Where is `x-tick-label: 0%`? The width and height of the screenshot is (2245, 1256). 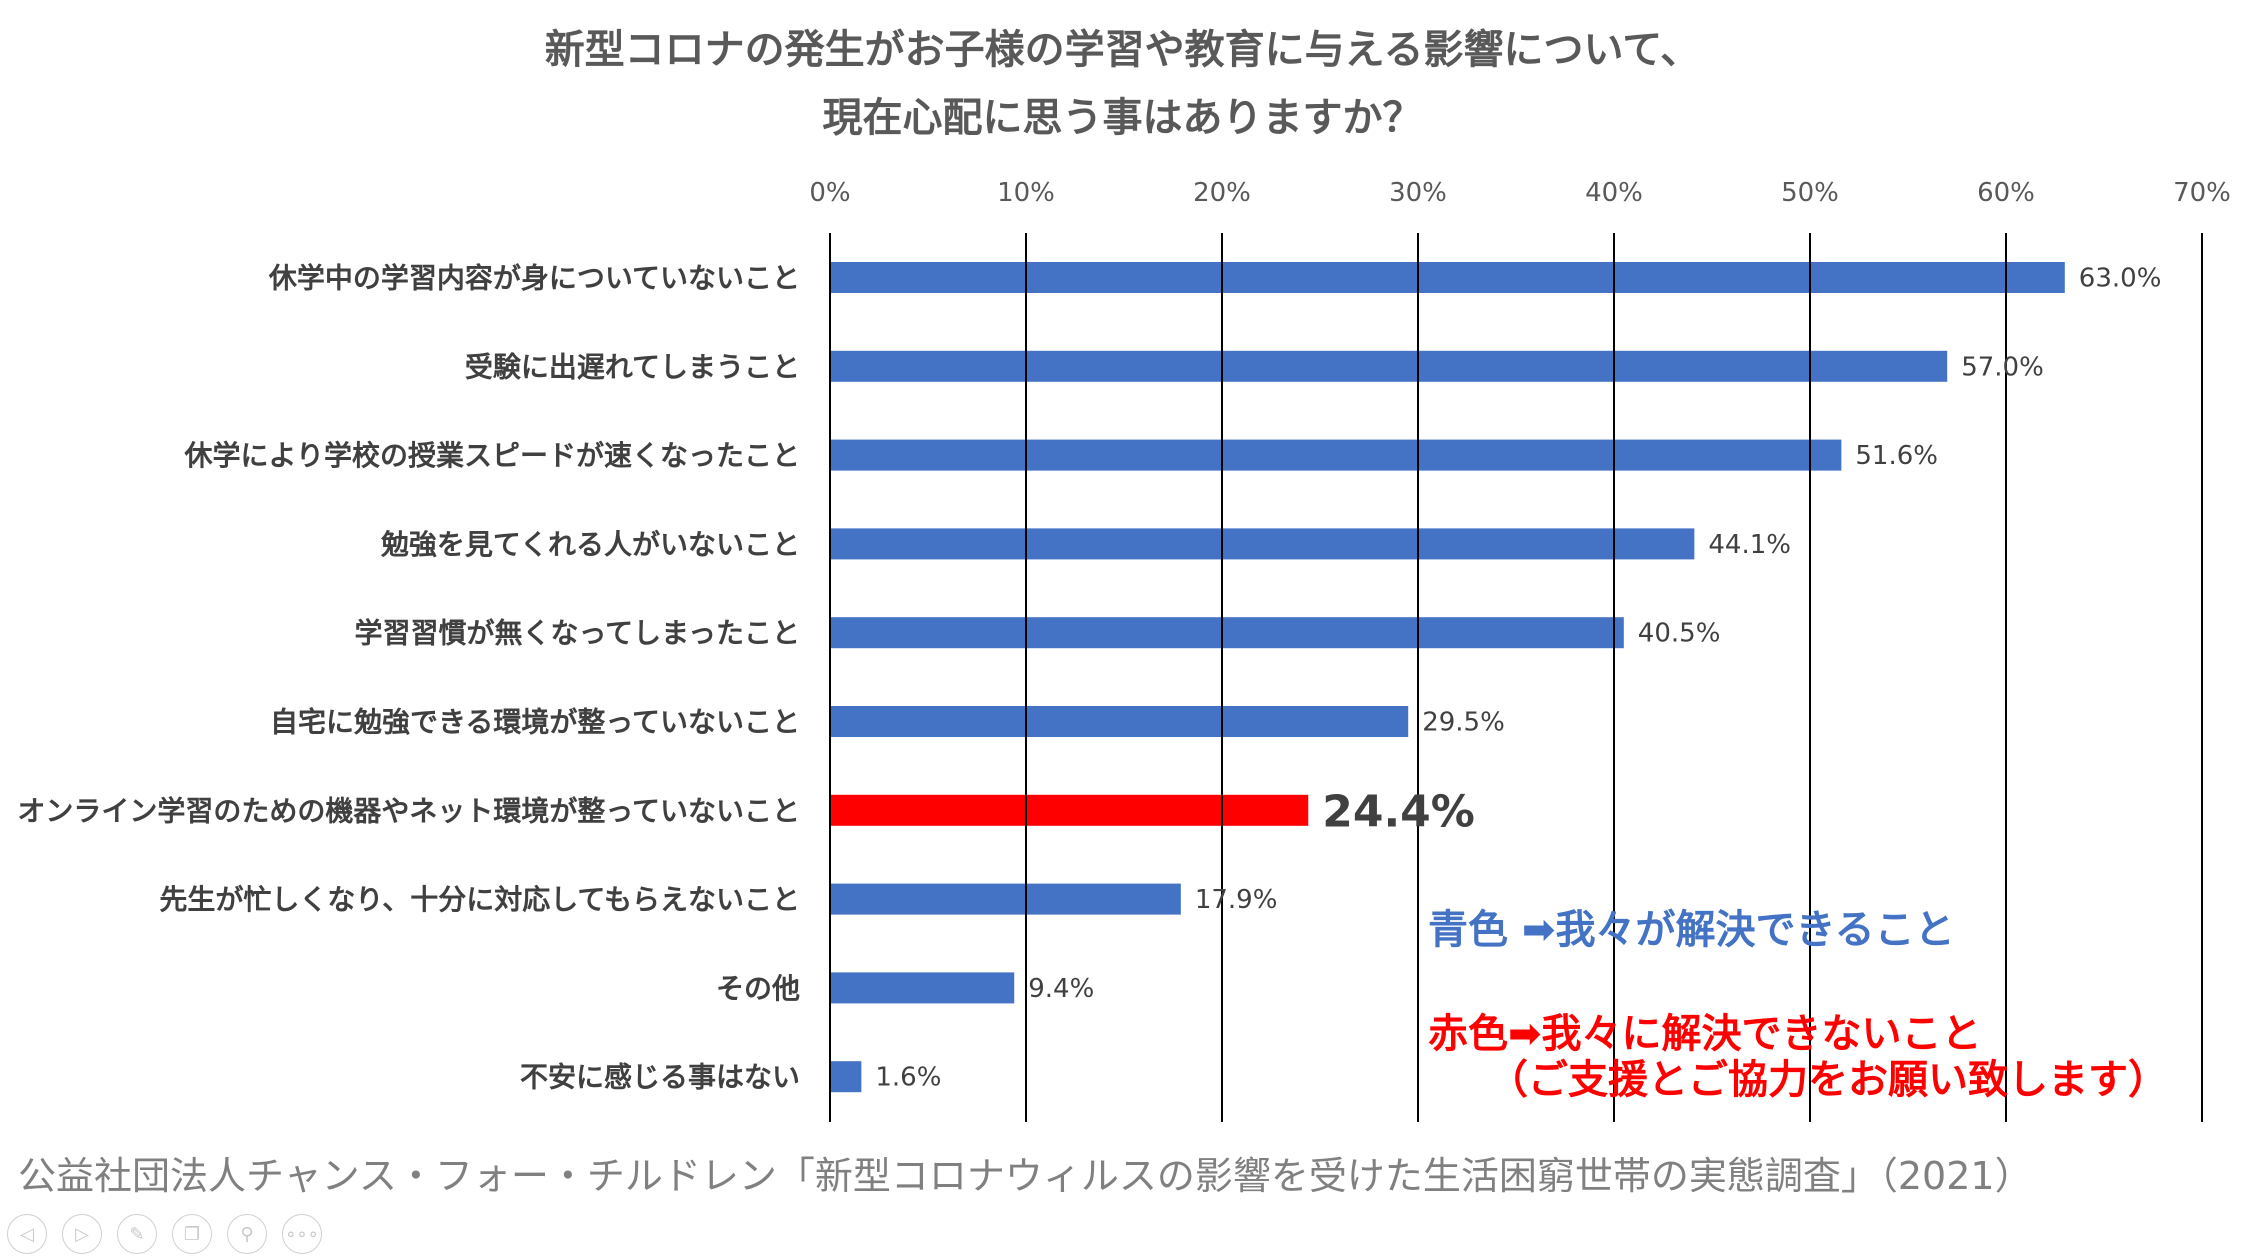
x-tick-label: 0% is located at coordinates (829, 193).